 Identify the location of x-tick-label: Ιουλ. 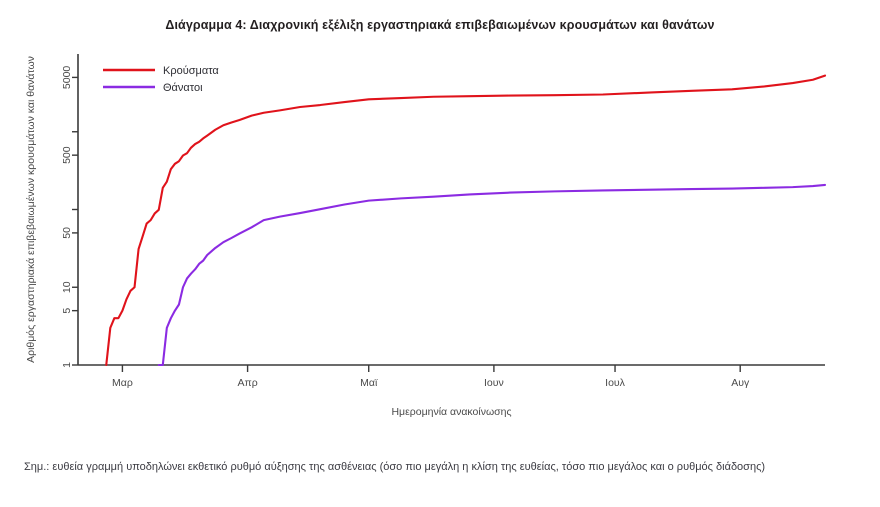
(615, 383).